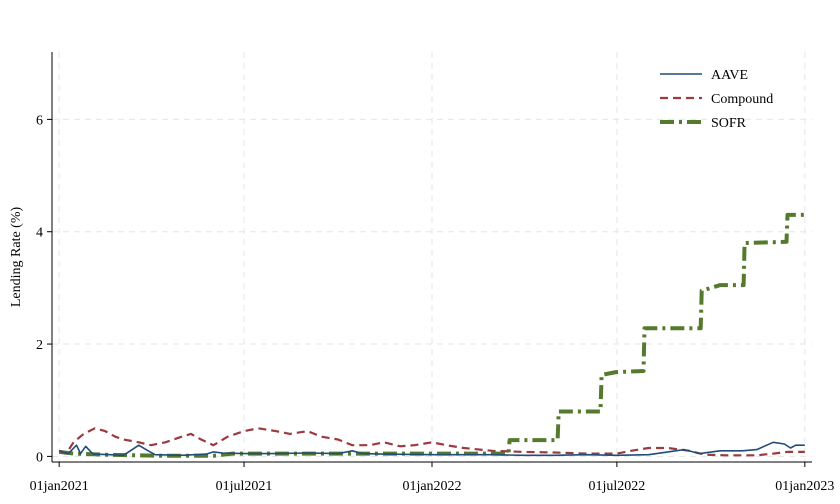 Image resolution: width=840 pixels, height=504 pixels. Describe the element at coordinates (39, 120) in the screenshot. I see `y-tick-label: 6` at that location.